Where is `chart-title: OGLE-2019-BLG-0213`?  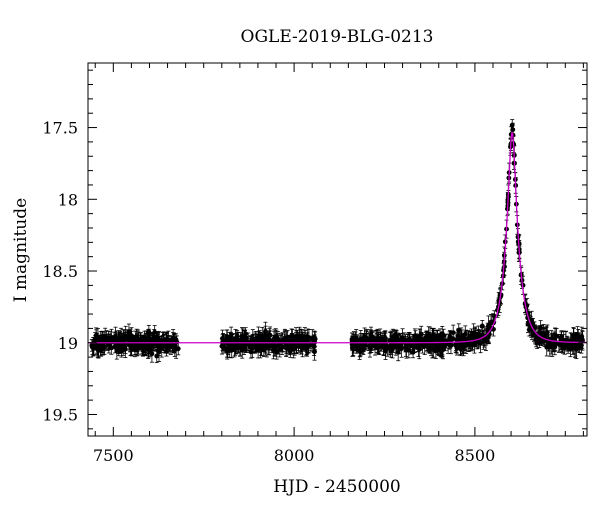 chart-title: OGLE-2019-BLG-0213 is located at coordinates (337, 37).